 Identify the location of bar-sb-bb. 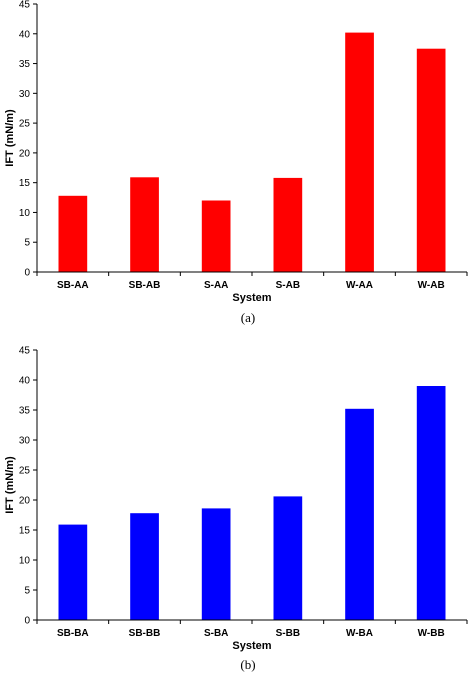
(144, 566).